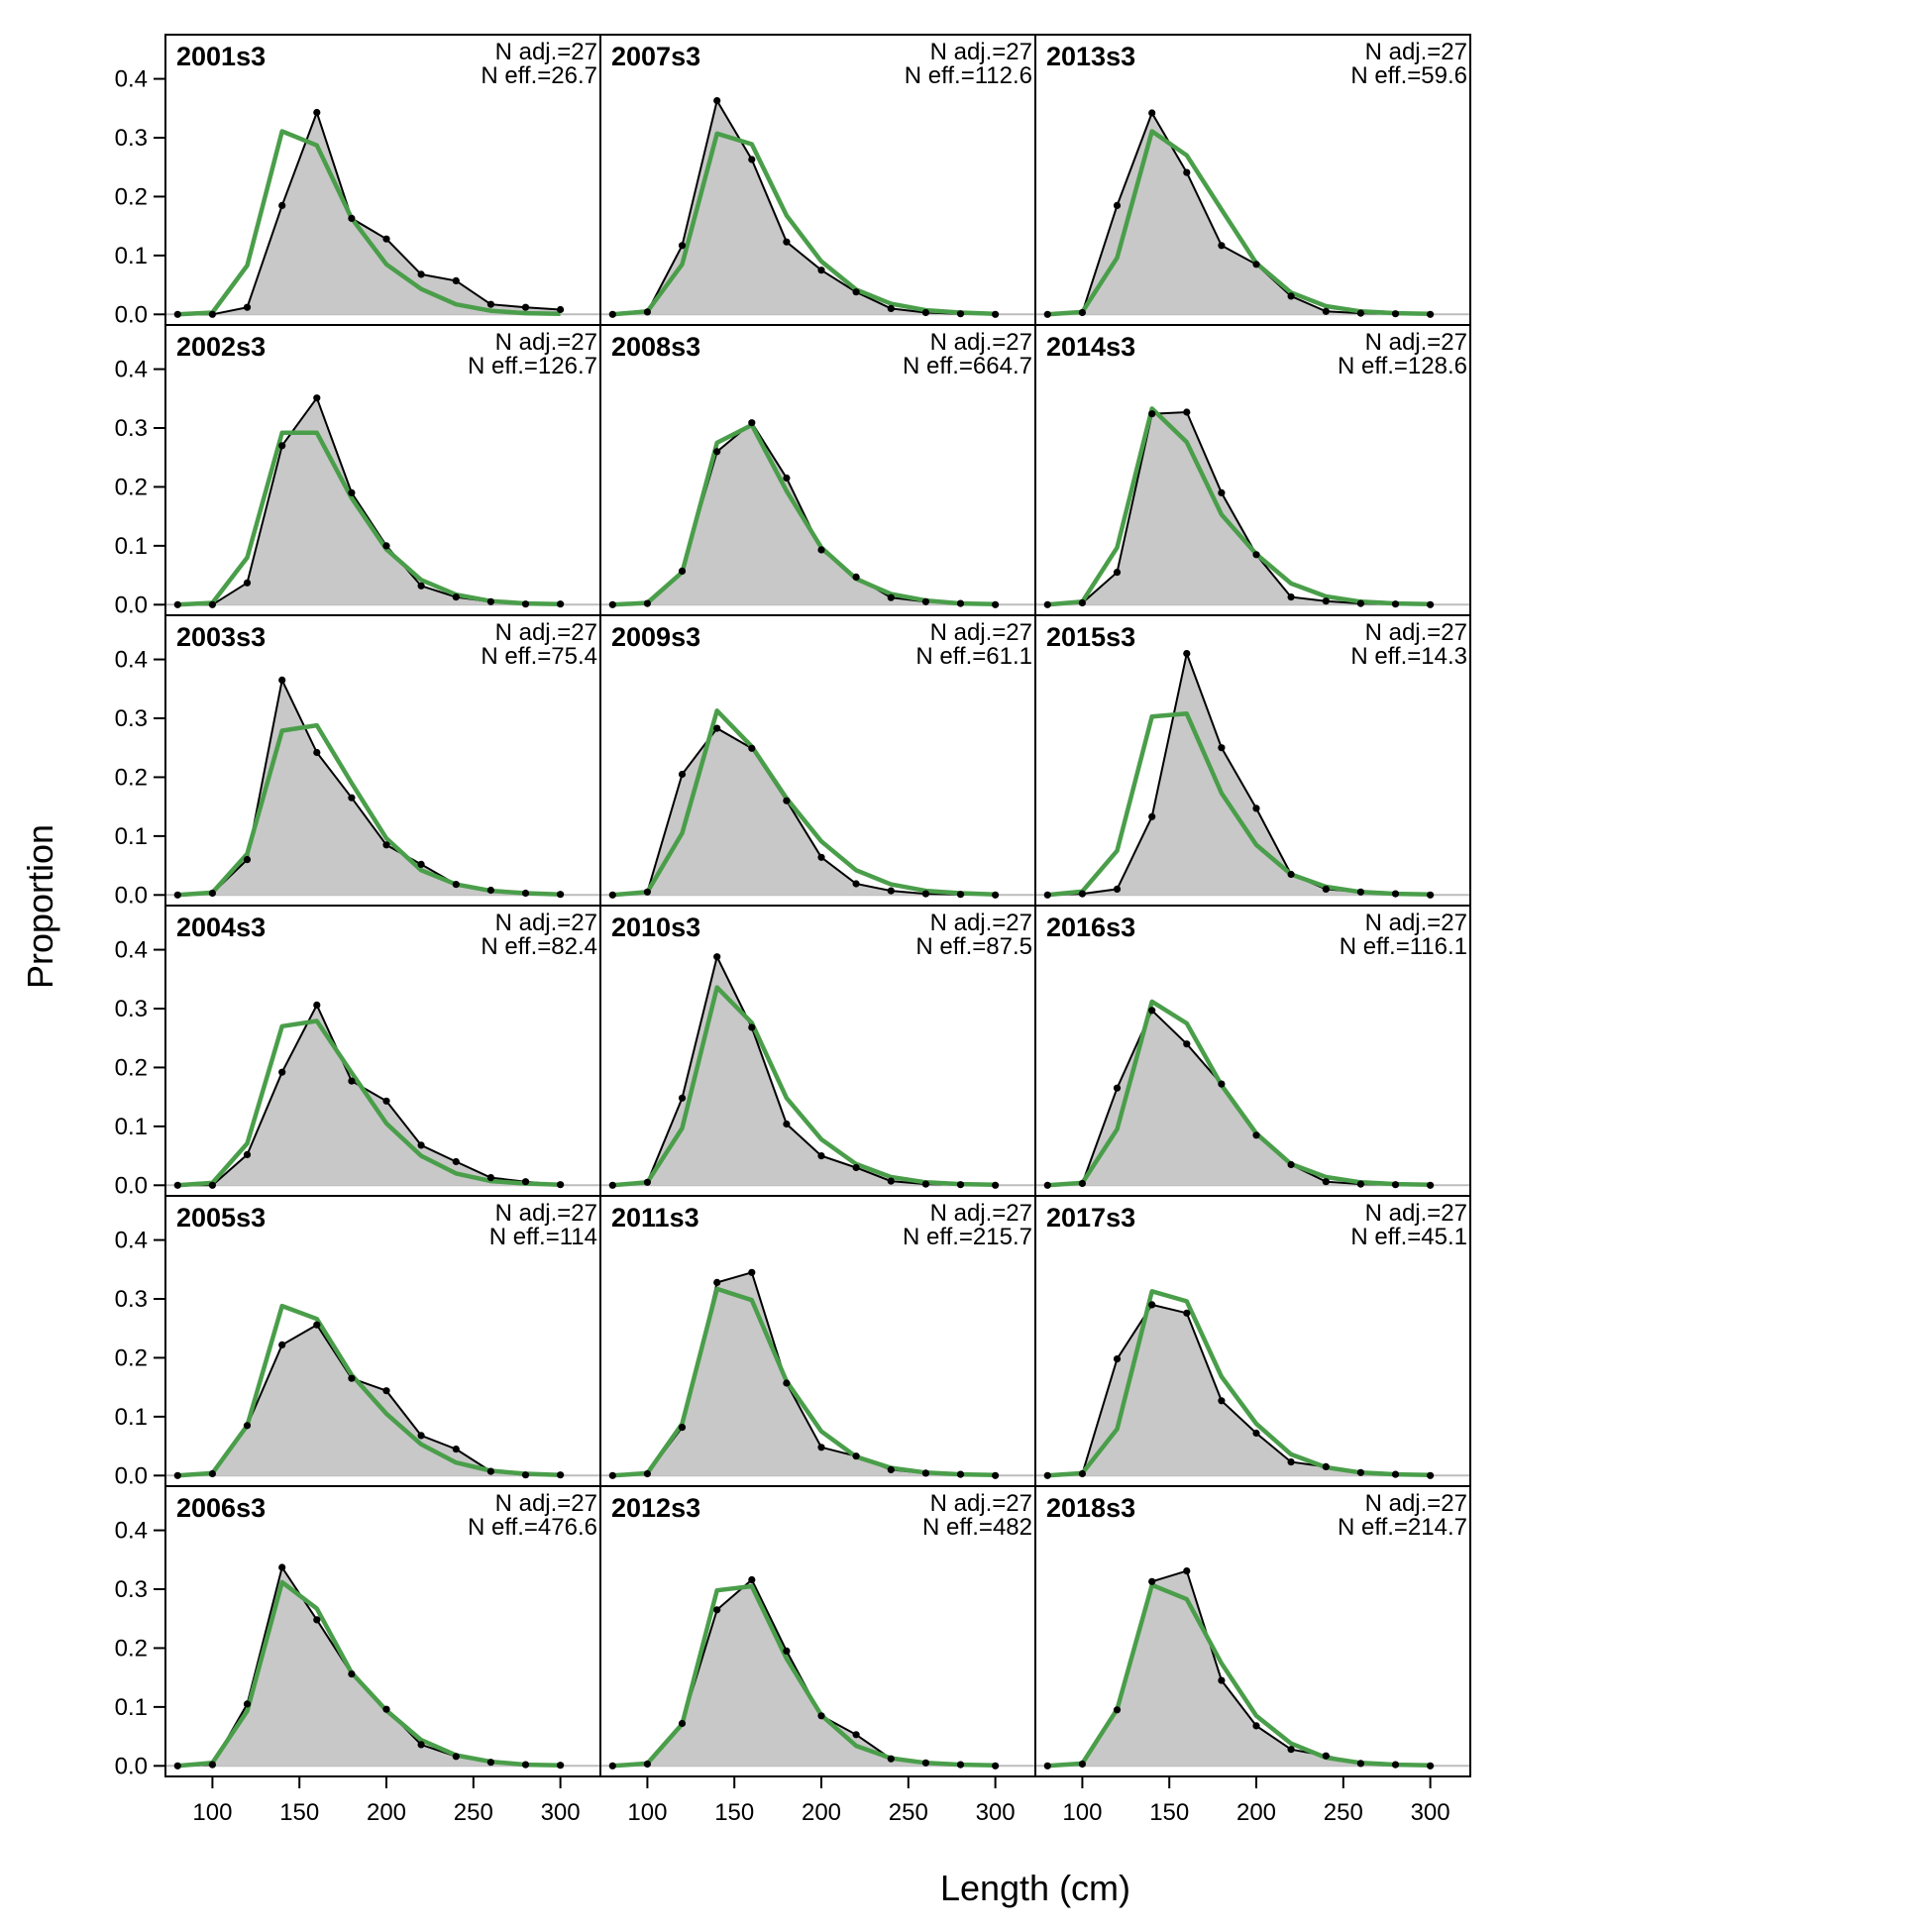  Describe the element at coordinates (1408, 75) in the screenshot. I see `n-eff-label: N eff.=59.6` at that location.